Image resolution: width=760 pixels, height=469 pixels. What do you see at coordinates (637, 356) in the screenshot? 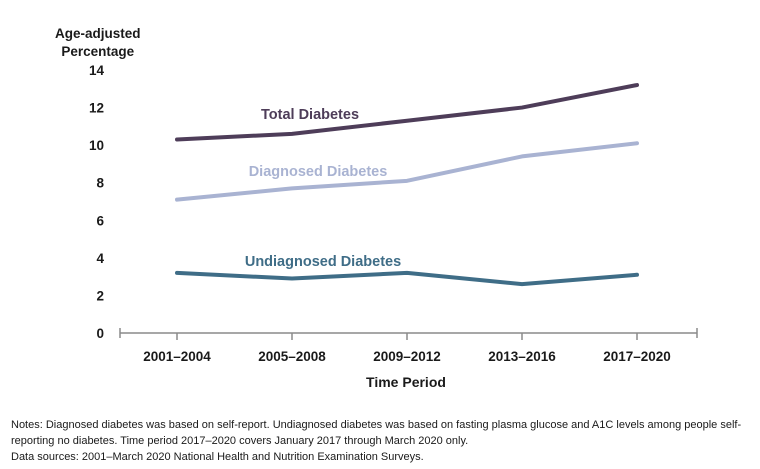
I see `x-tick-label: 2017–2020` at bounding box center [637, 356].